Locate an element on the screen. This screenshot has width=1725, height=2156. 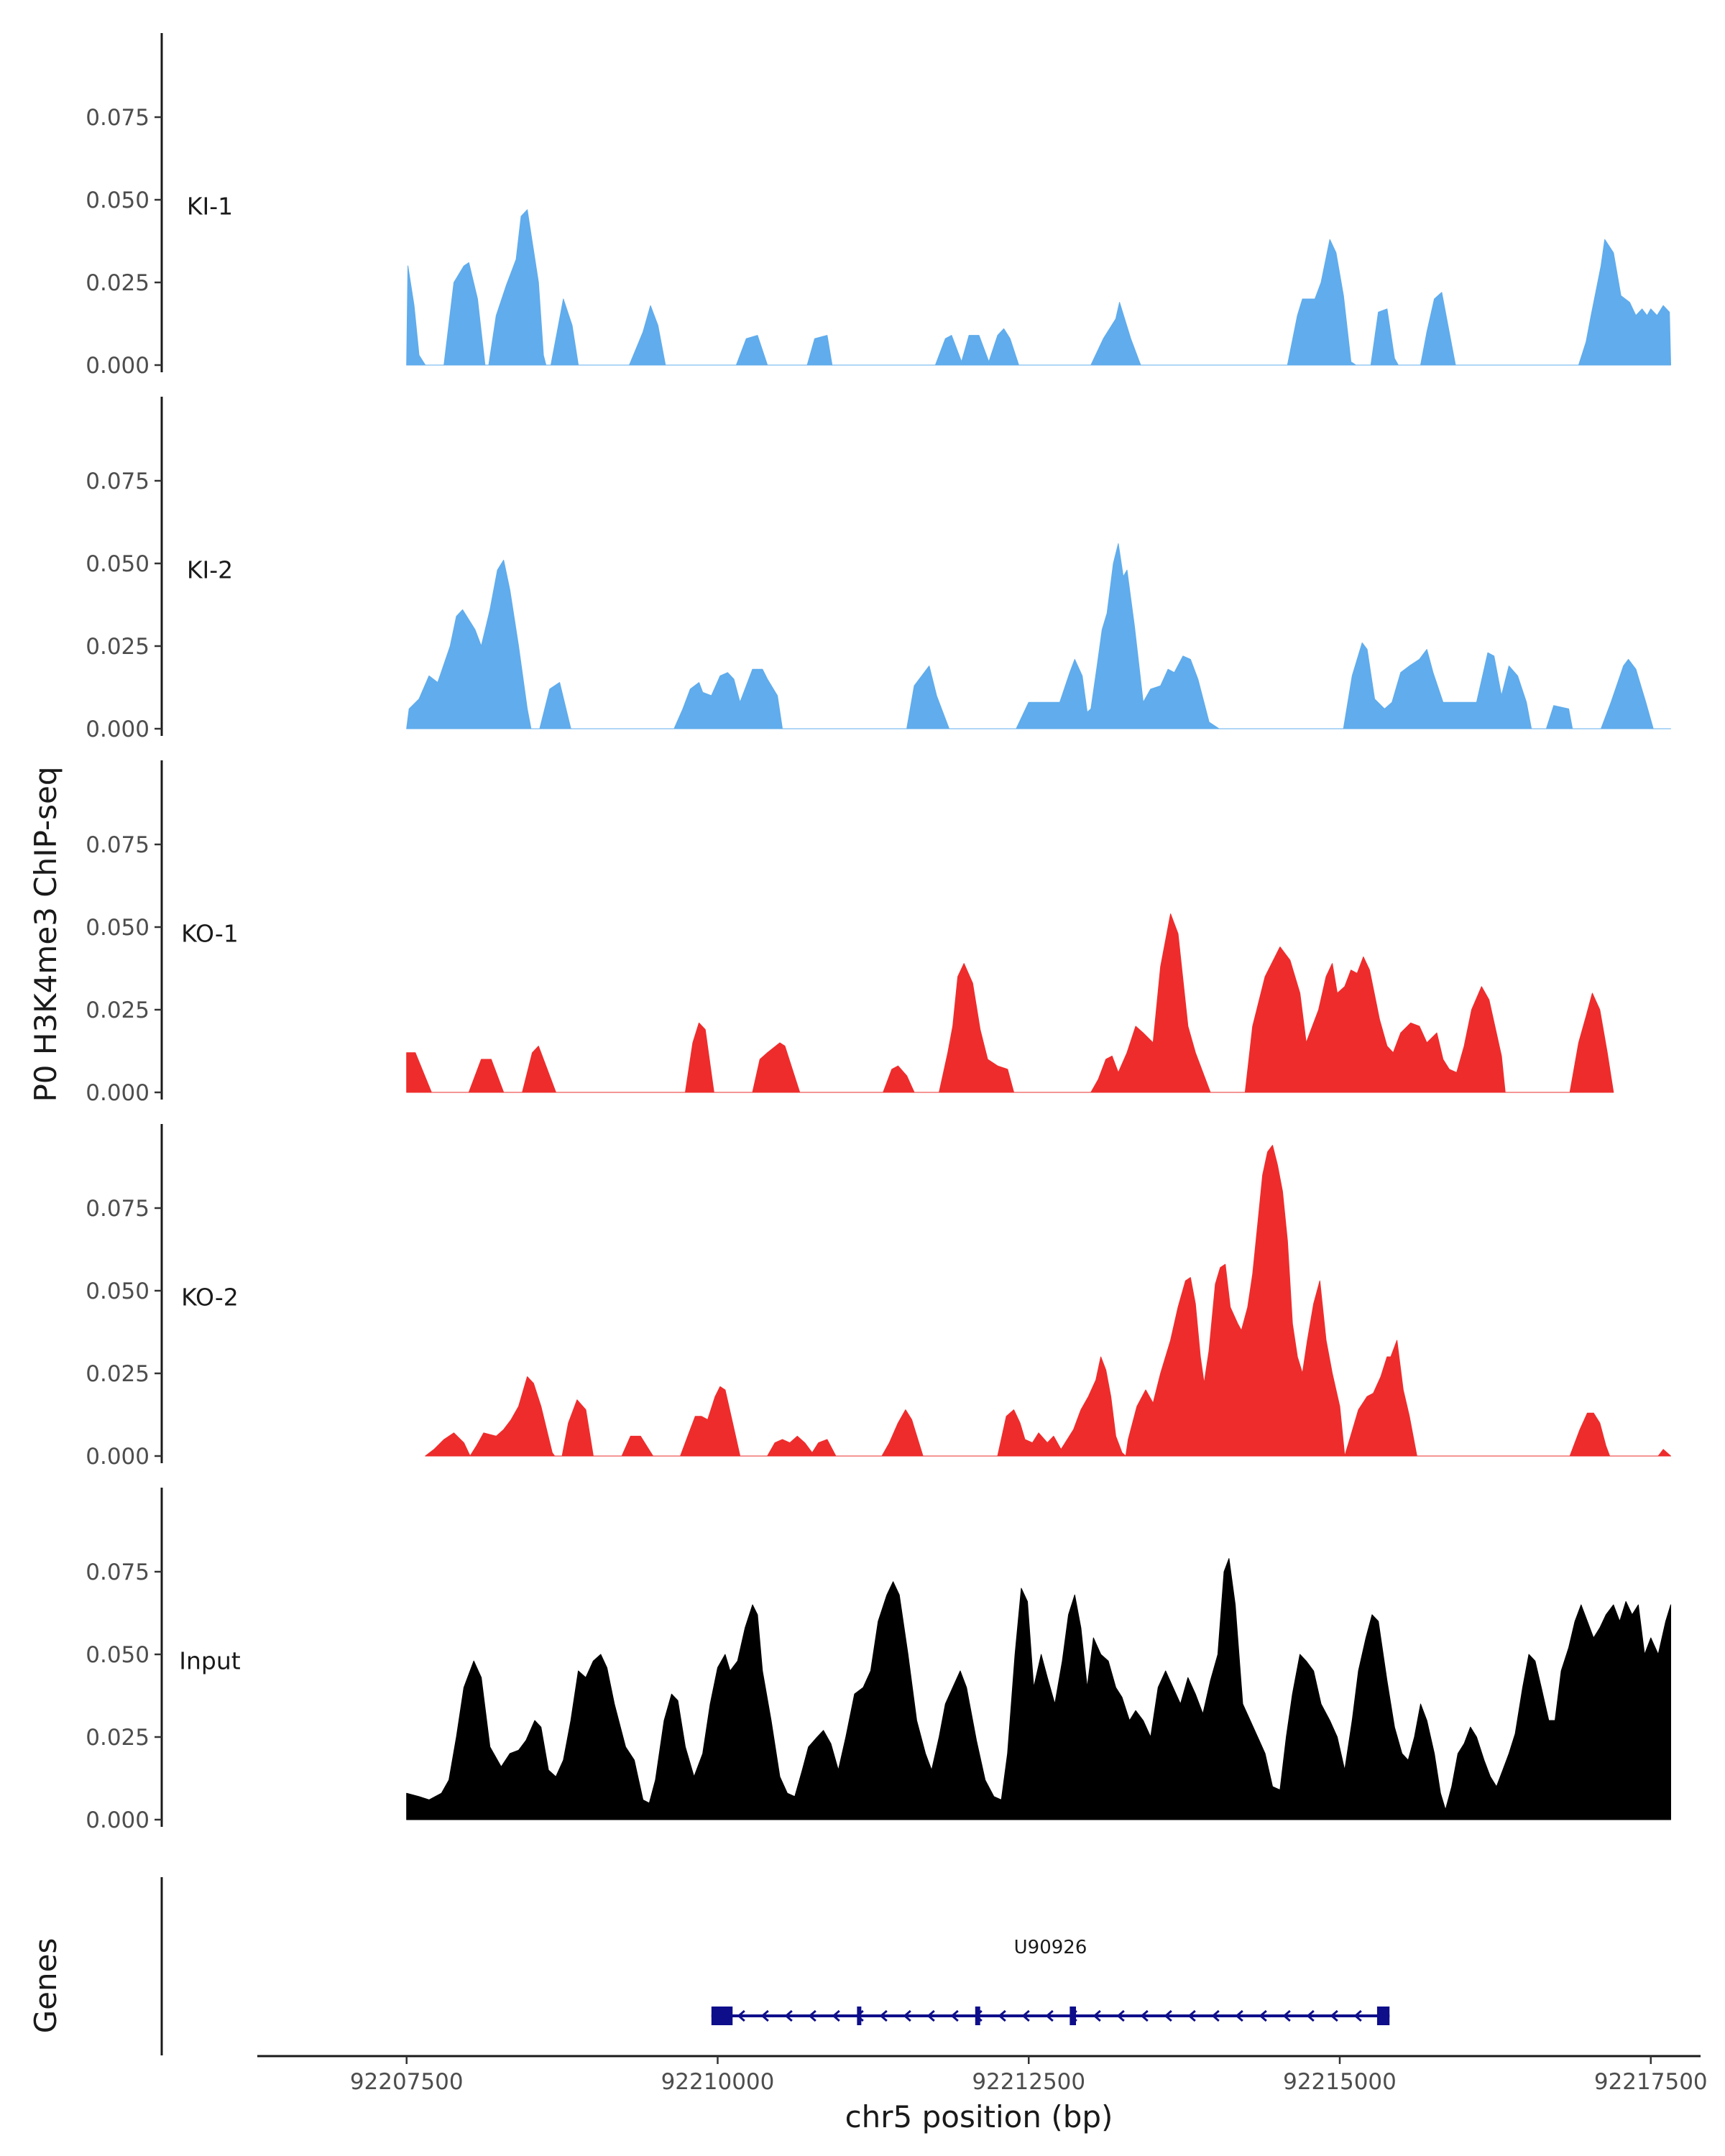
track-ki-2-y-tick-label: 0.000 is located at coordinates (118, 729).